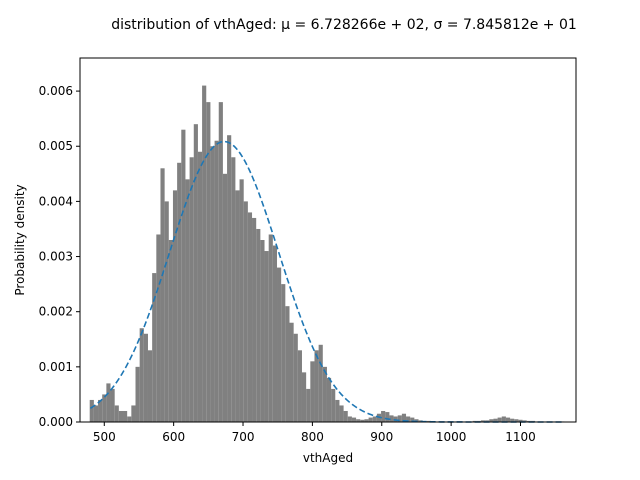 The height and width of the screenshot is (480, 640). I want to click on y-axis-ticks: 0.000 0.001 0.002 0.003 0.004 0.005 0.006, so click(59, 256).